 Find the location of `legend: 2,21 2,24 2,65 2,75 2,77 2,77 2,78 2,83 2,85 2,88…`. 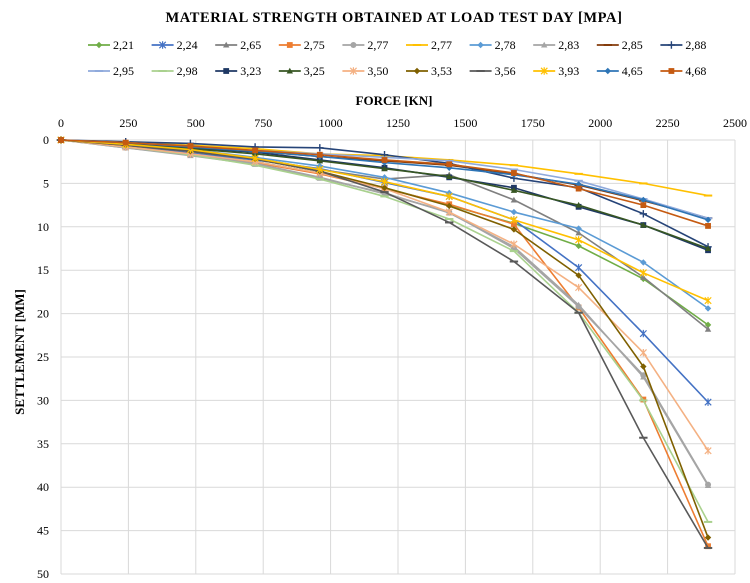

legend: 2,21 2,24 2,65 2,75 2,77 2,77 2,78 2,83 2,85 2,88… is located at coordinates (397, 58).